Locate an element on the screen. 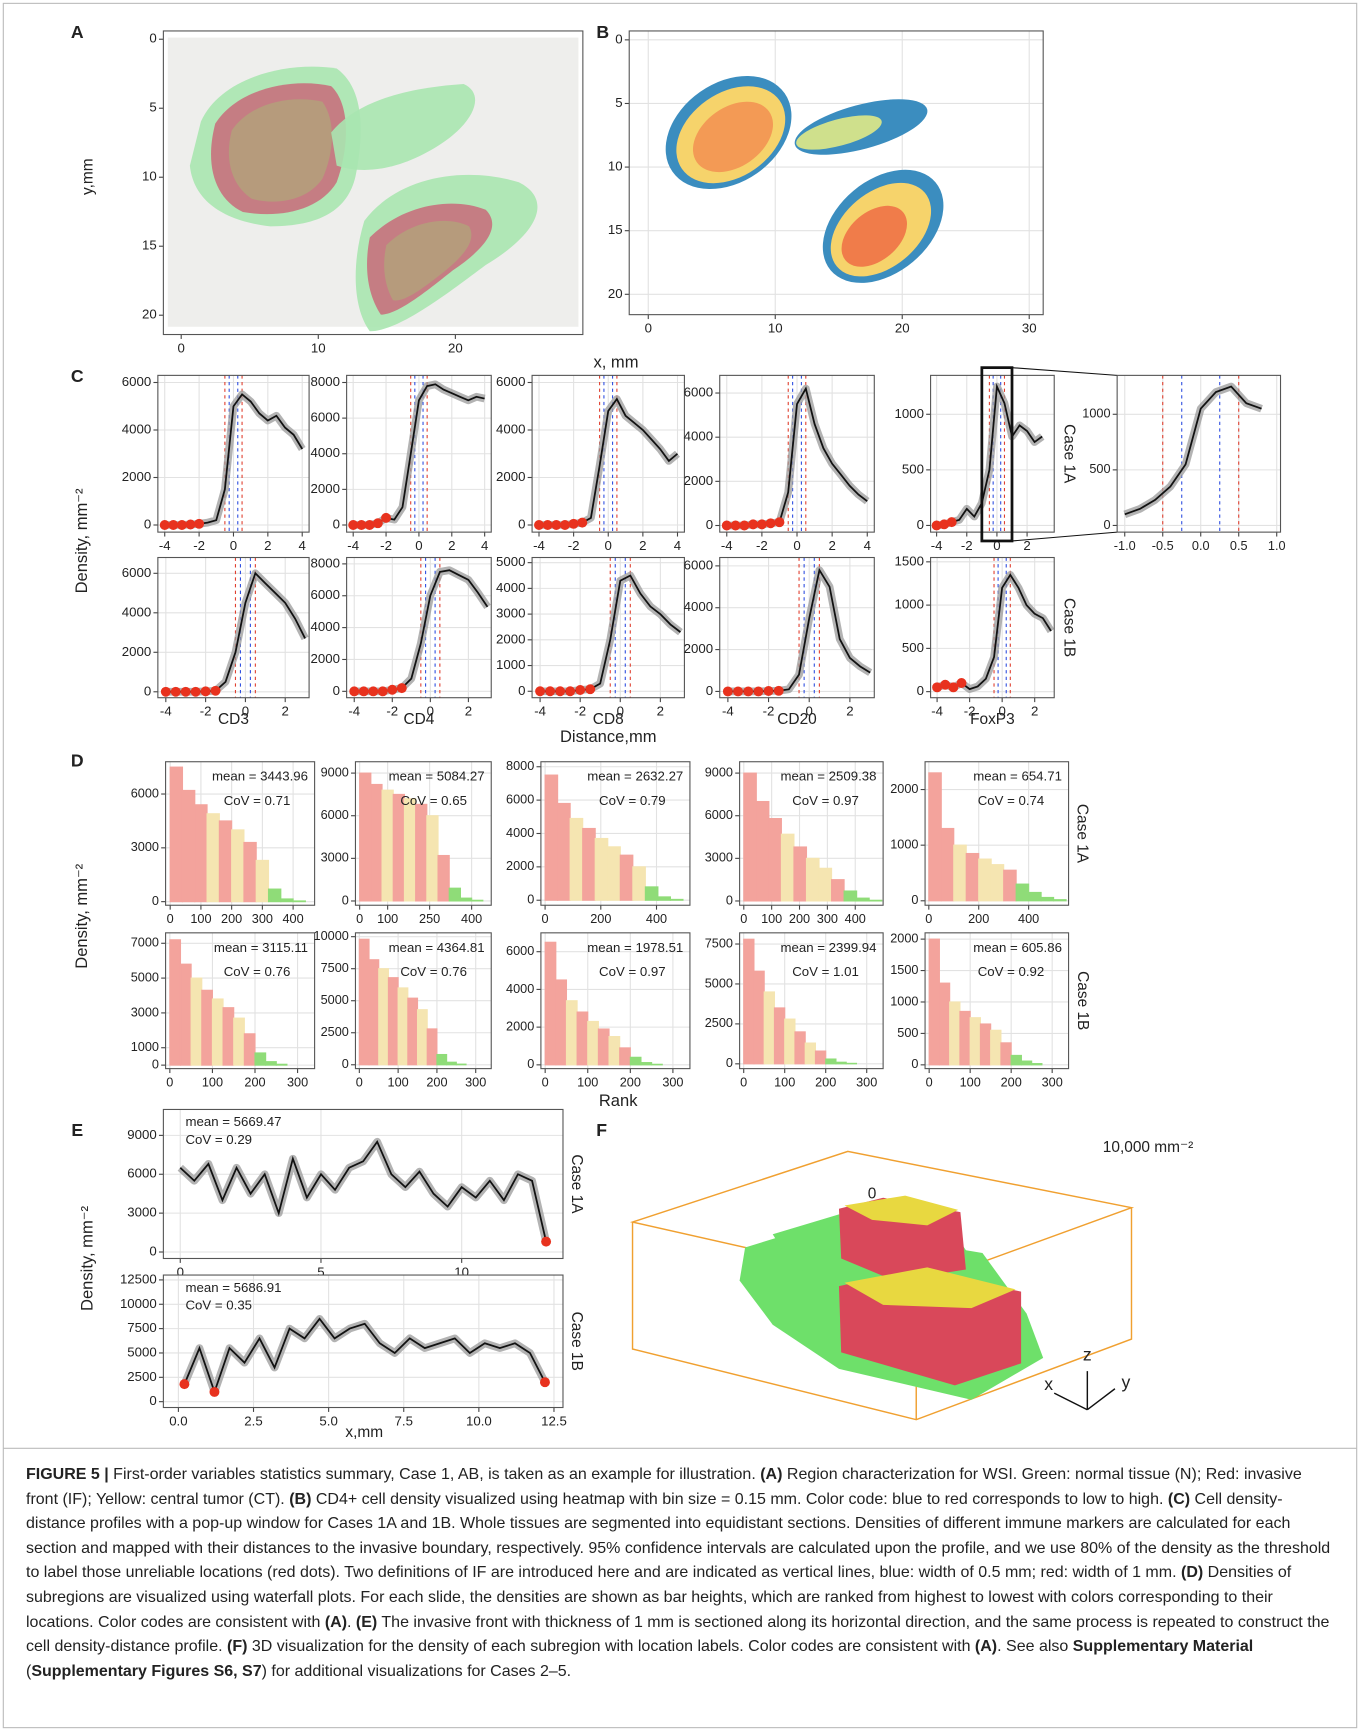 This screenshot has height=1731, width=1360. cov-label: CoV = 0.97 is located at coordinates (632, 971).